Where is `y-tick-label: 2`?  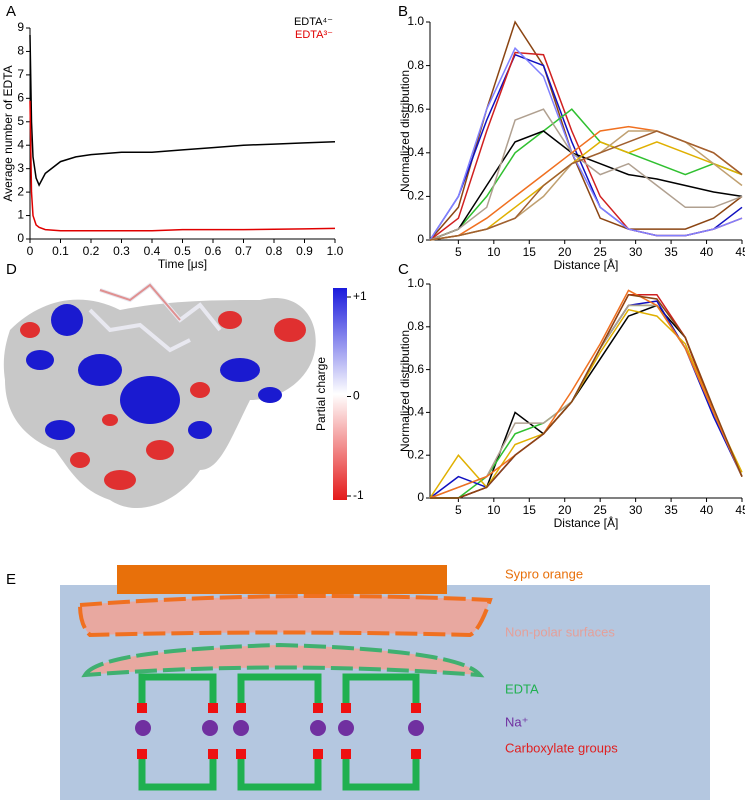
y-tick-label: 2 is located at coordinates (20, 191).